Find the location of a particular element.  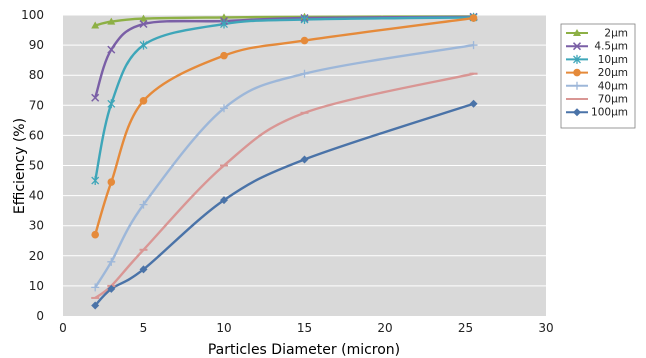

y-tick-label: 70 is located at coordinates (36, 105).